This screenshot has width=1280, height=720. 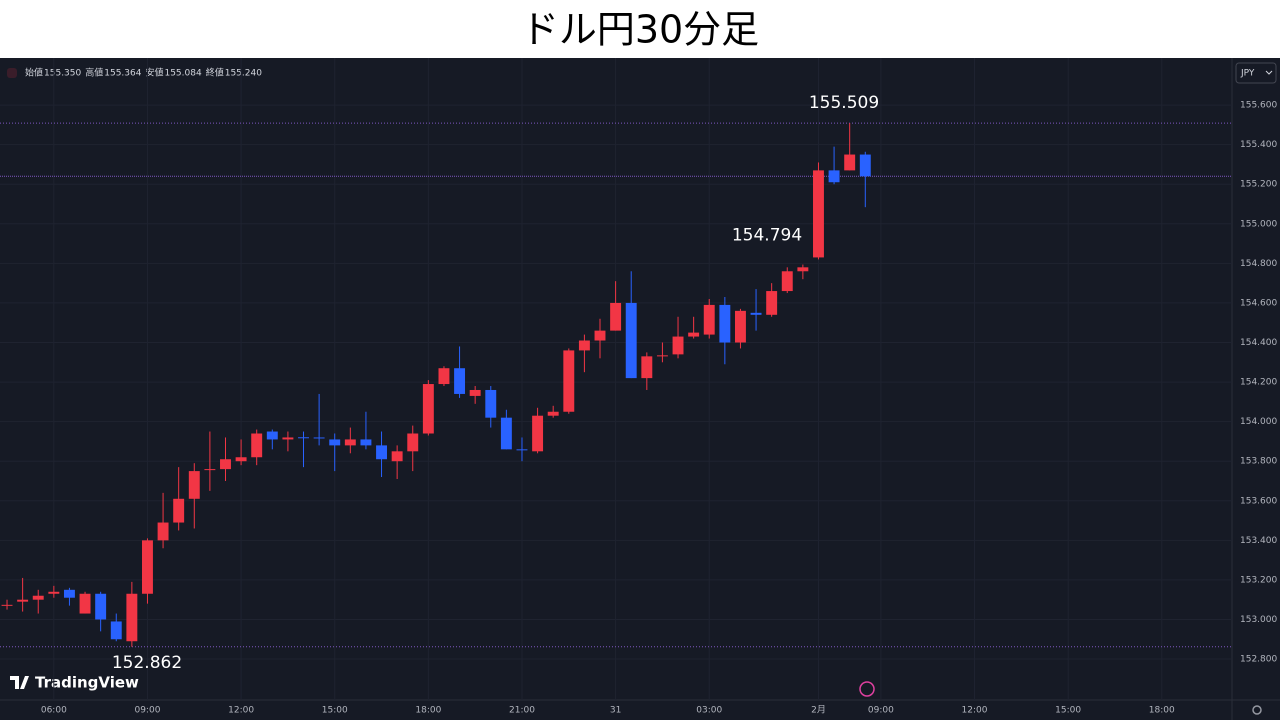 I want to click on y-tick-label: 152.800, so click(x=1258, y=660).